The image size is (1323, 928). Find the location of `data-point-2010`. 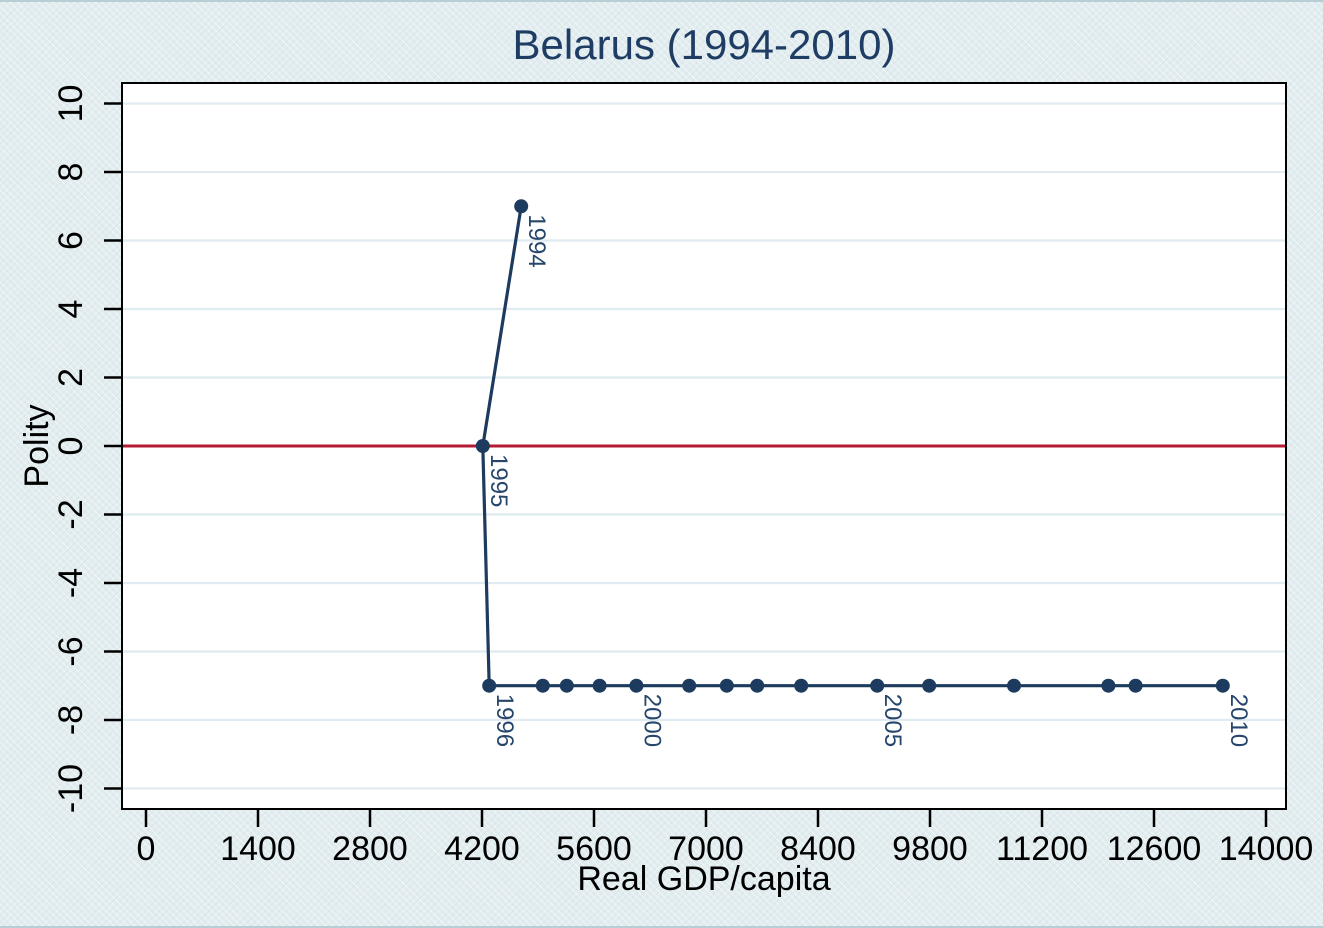

data-point-2010 is located at coordinates (1222, 685).